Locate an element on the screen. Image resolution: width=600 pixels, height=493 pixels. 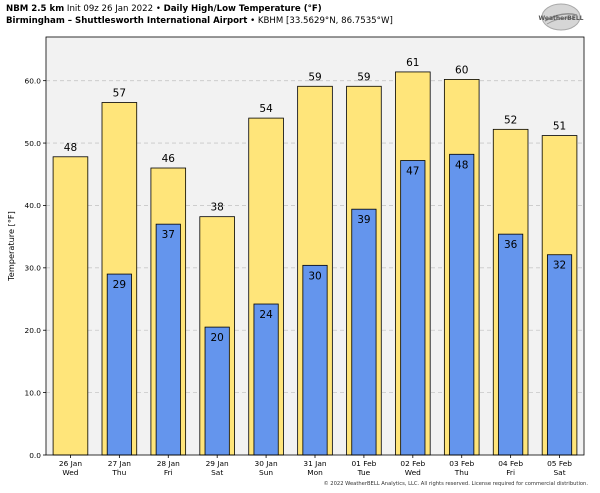
low-temp-label: 36 is located at coordinates (511, 245).